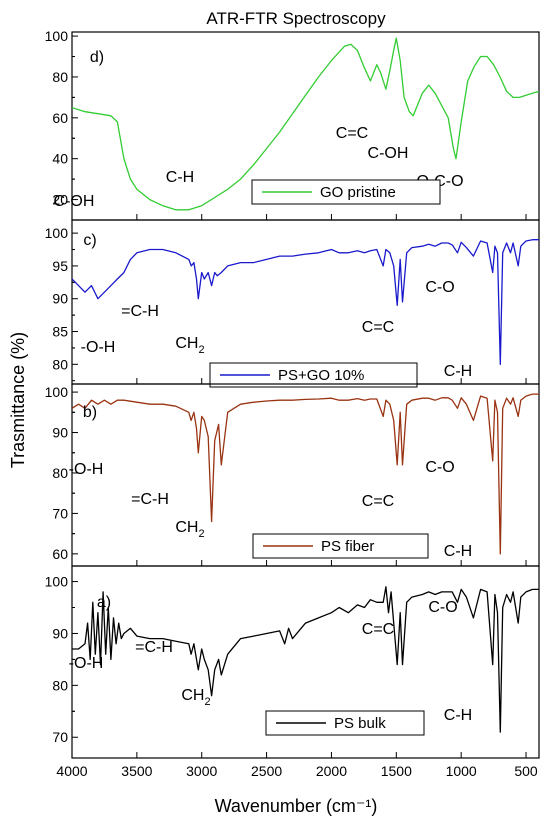 The image size is (550, 828). What do you see at coordinates (201, 771) in the screenshot?
I see `x-tick-label: 3000` at bounding box center [201, 771].